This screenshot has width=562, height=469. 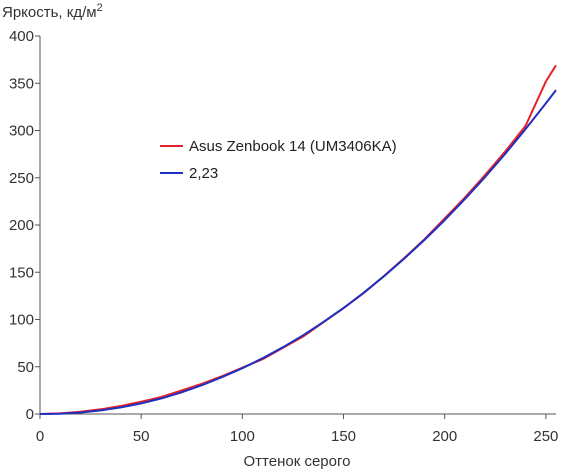 What do you see at coordinates (25, 367) in the screenshot?
I see `y-tick-label: 50` at bounding box center [25, 367].